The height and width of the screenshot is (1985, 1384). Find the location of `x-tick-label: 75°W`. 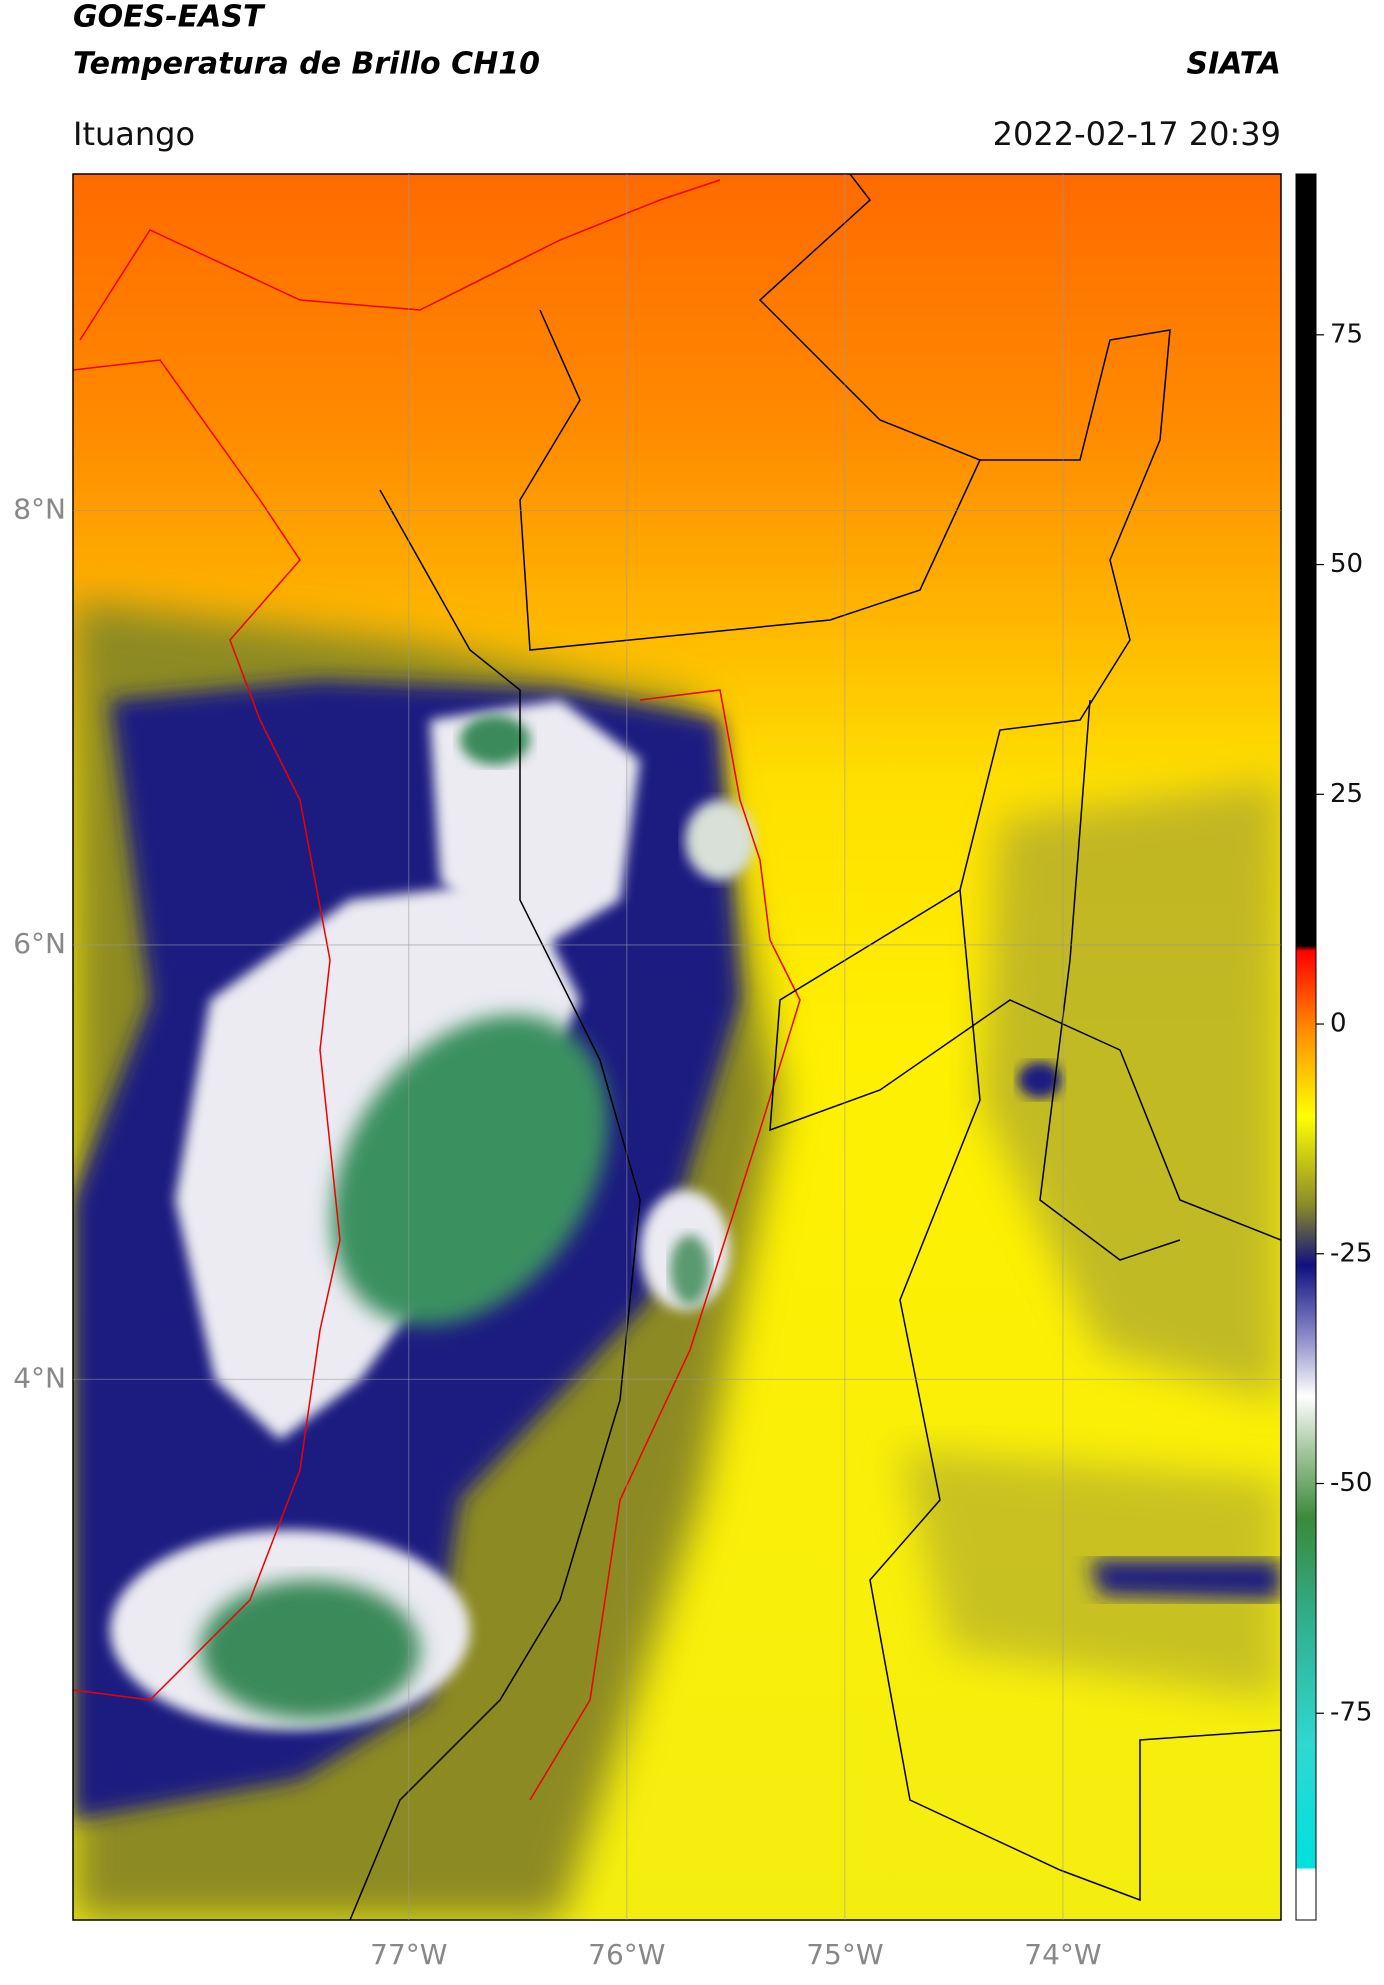

x-tick-label: 75°W is located at coordinates (844, 1954).